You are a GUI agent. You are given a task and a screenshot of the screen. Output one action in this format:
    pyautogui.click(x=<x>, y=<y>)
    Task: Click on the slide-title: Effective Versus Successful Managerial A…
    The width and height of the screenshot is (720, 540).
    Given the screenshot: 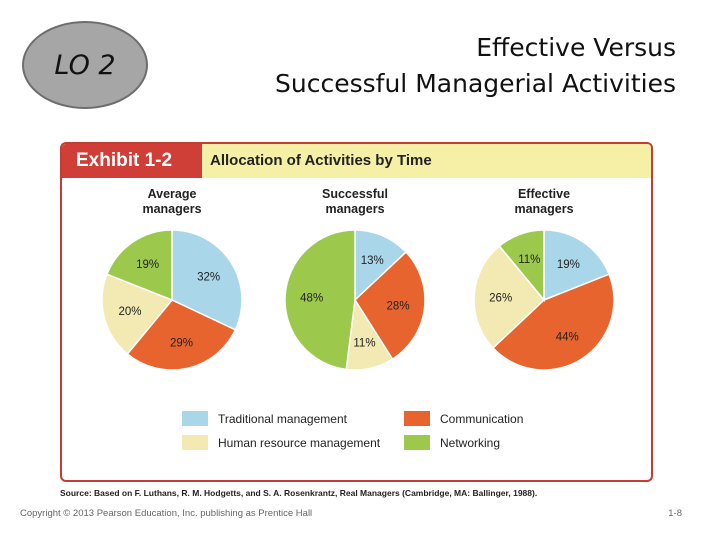 What is the action you would take?
    pyautogui.click(x=436, y=66)
    